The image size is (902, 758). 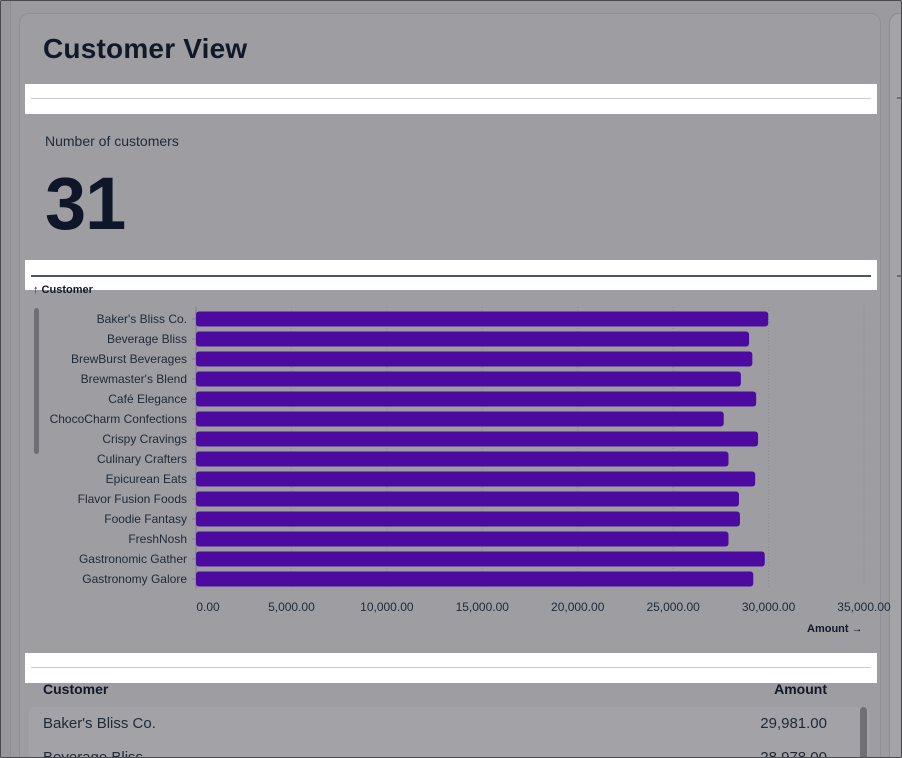 What do you see at coordinates (291, 607) in the screenshot?
I see `x-tick-label: 5,000.00` at bounding box center [291, 607].